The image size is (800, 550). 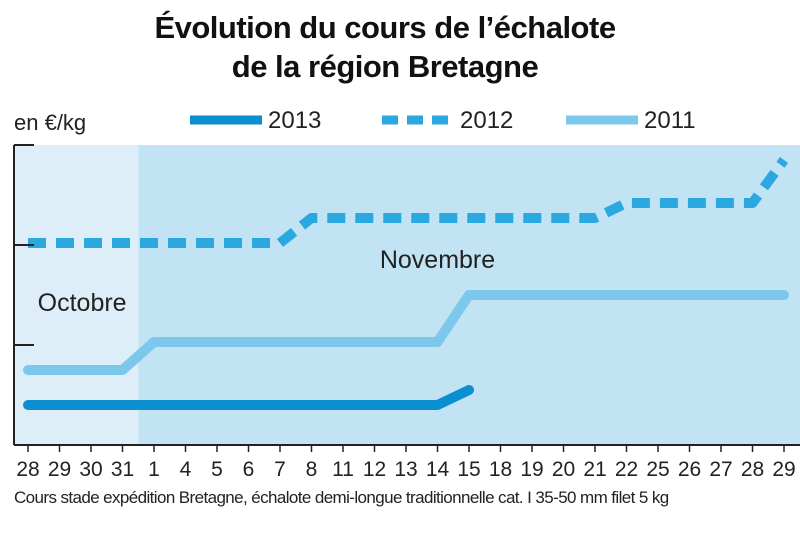 I want to click on x-tick-label: 20, so click(x=563, y=469).